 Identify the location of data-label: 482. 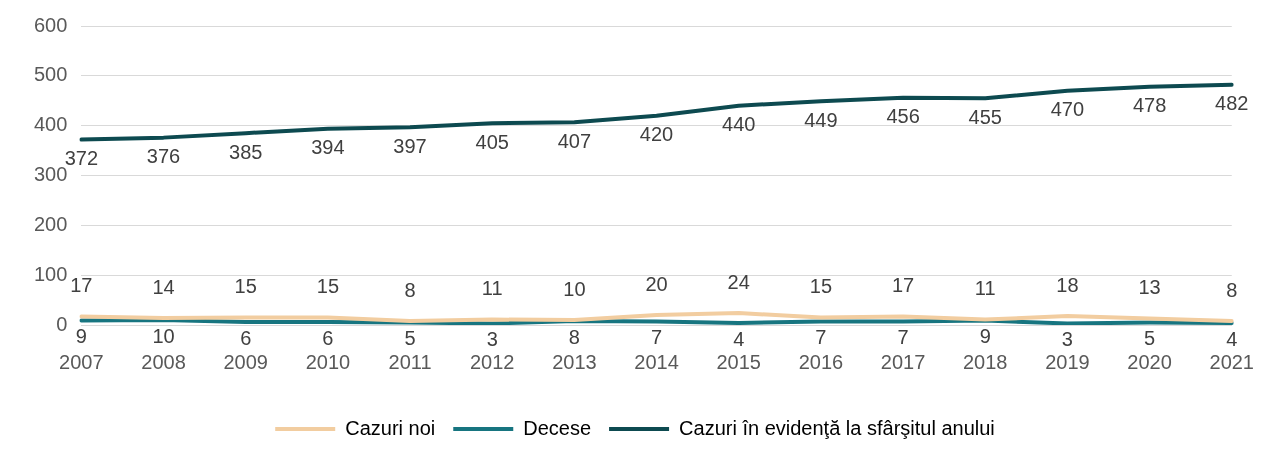
(1232, 103).